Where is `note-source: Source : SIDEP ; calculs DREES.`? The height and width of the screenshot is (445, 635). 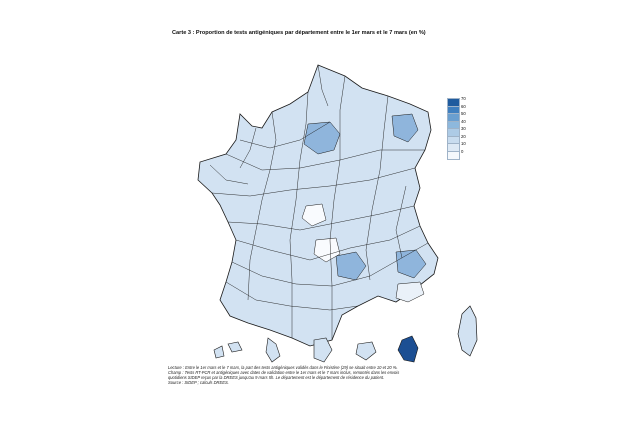
note-source: Source : SIDEP ; calculs DREES. is located at coordinates (198, 383).